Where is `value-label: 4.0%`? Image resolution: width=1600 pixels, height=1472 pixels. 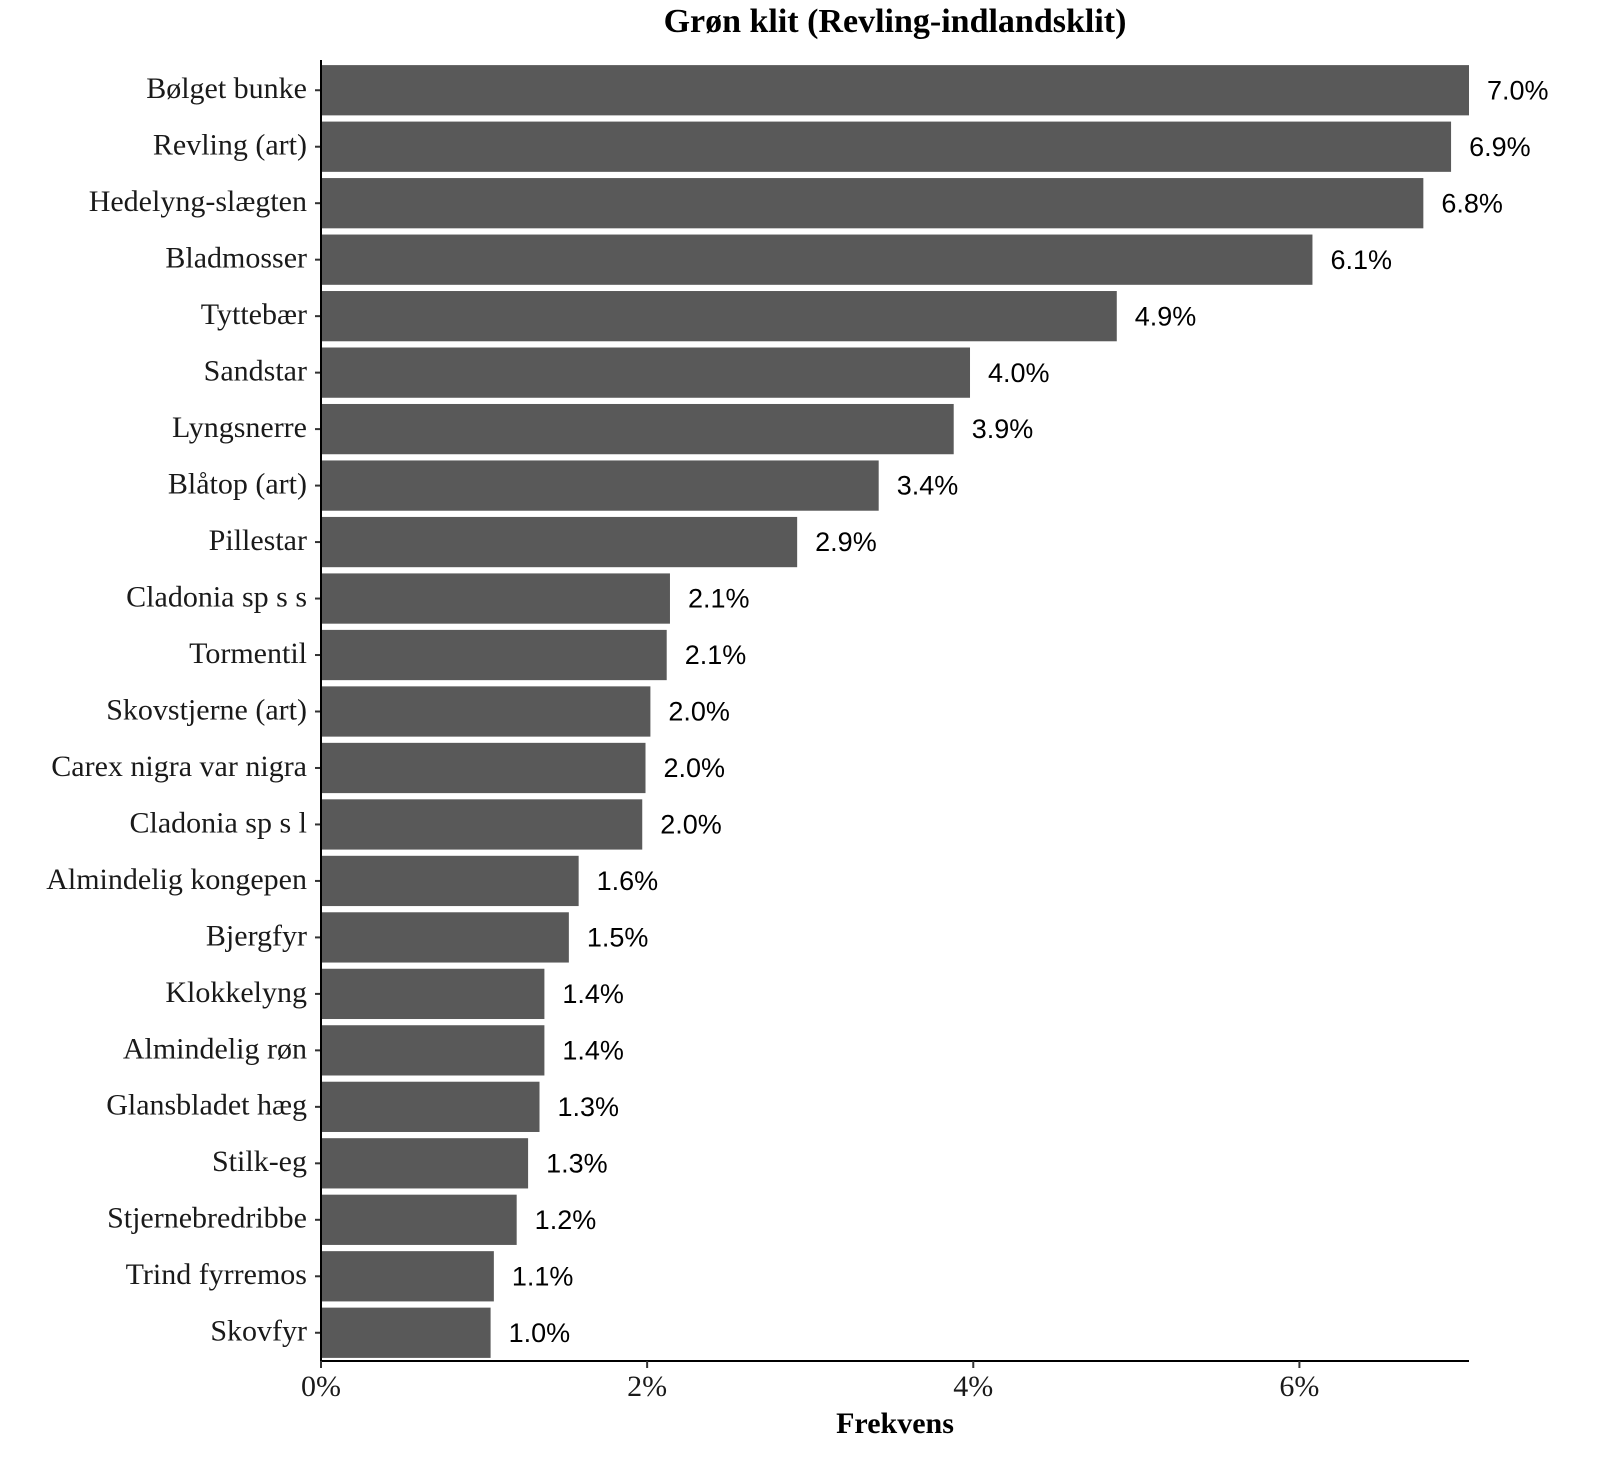
value-label: 4.0% is located at coordinates (1019, 373).